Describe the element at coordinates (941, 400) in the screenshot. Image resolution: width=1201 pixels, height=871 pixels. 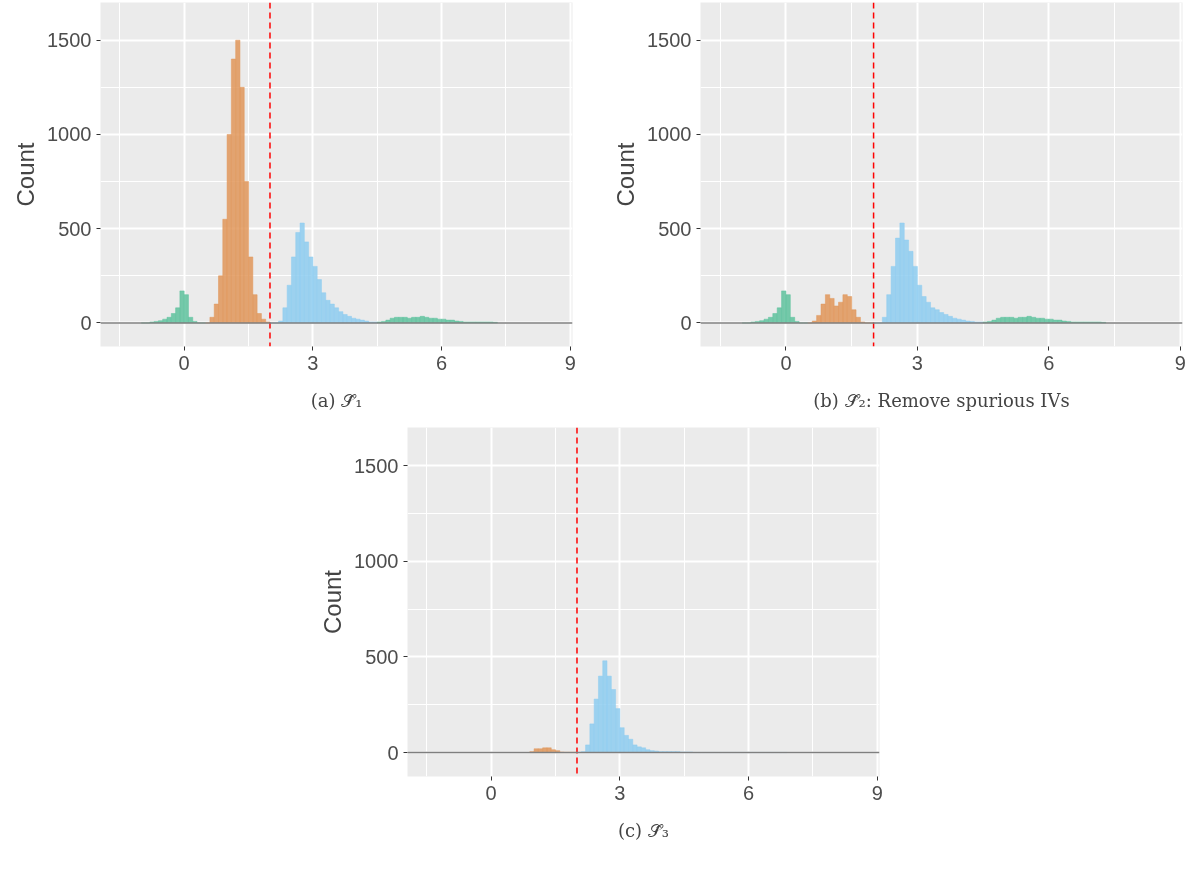
I see `text: (b) 𝒮̂₂: Remove spurious IVs` at that location.